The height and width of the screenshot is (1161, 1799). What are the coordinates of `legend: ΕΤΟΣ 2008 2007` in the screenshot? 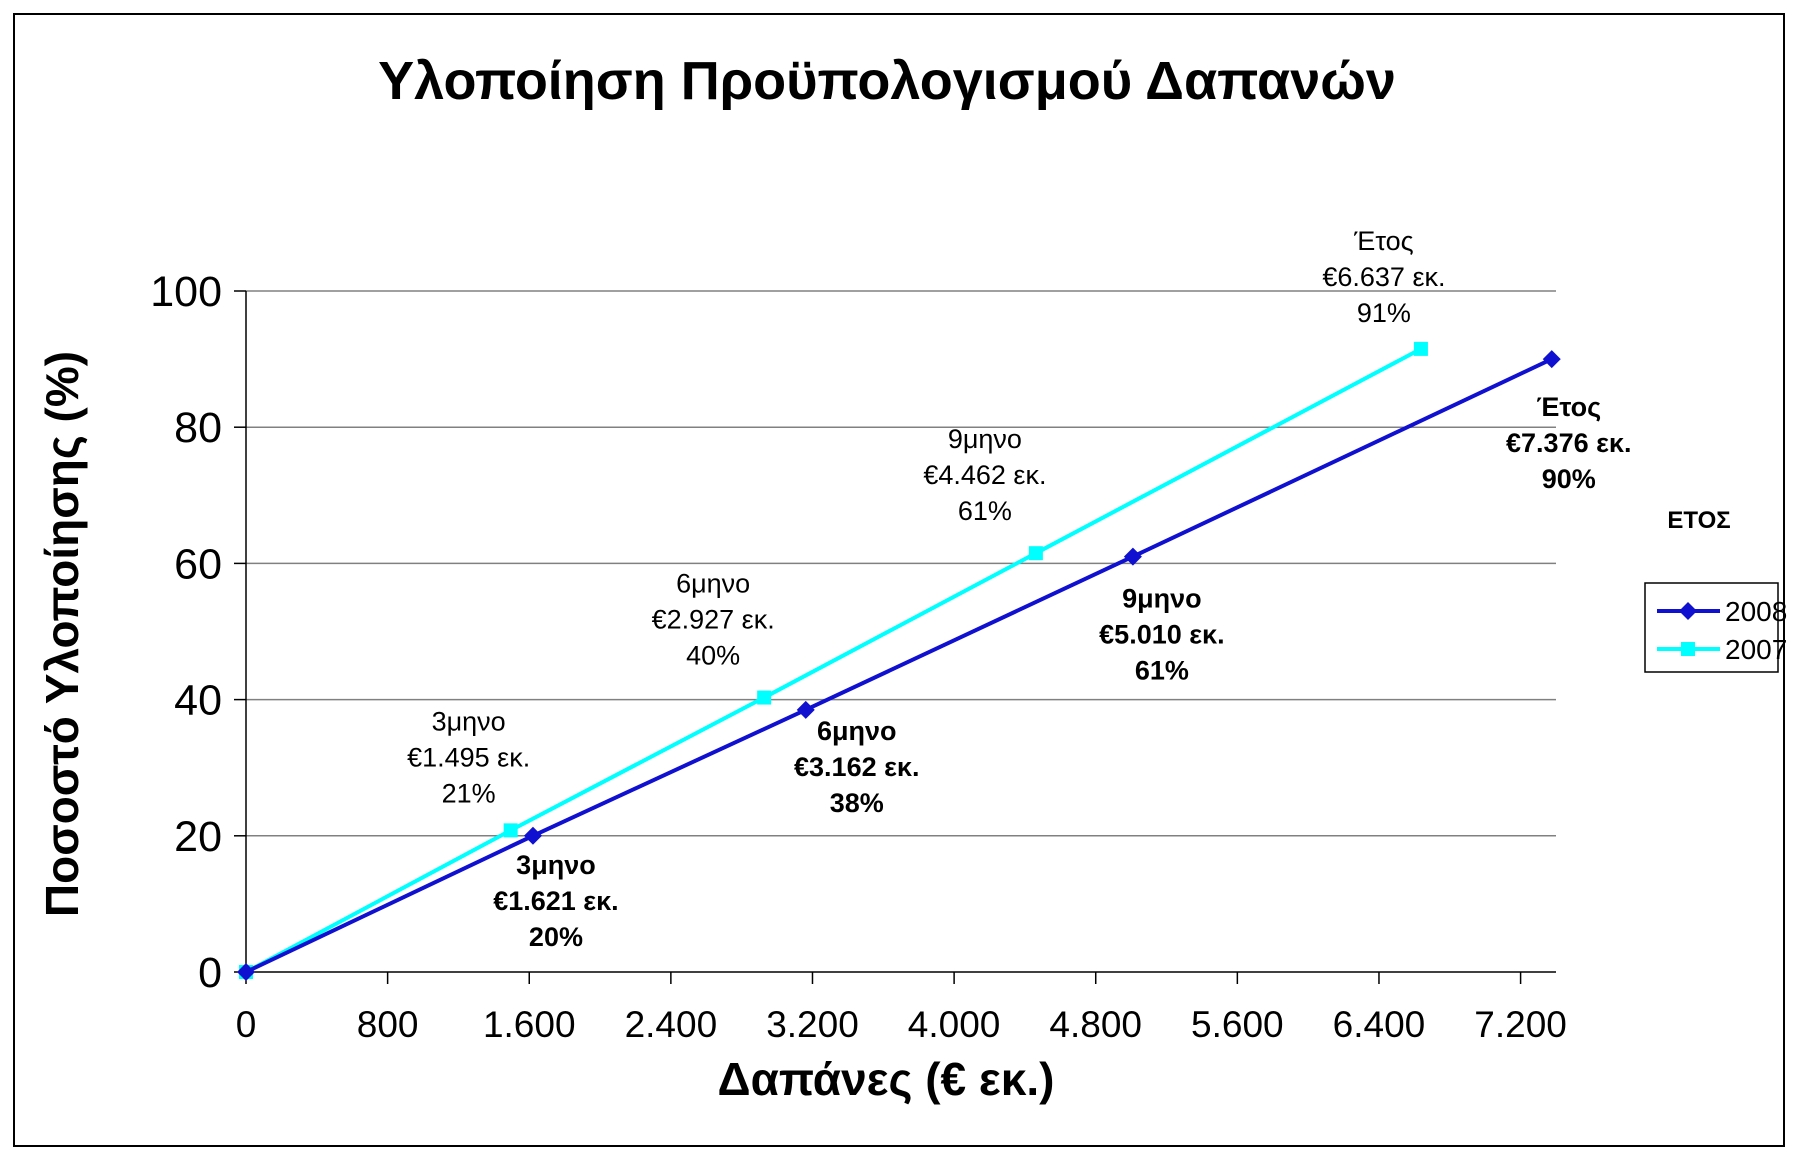 It's located at (1715, 590).